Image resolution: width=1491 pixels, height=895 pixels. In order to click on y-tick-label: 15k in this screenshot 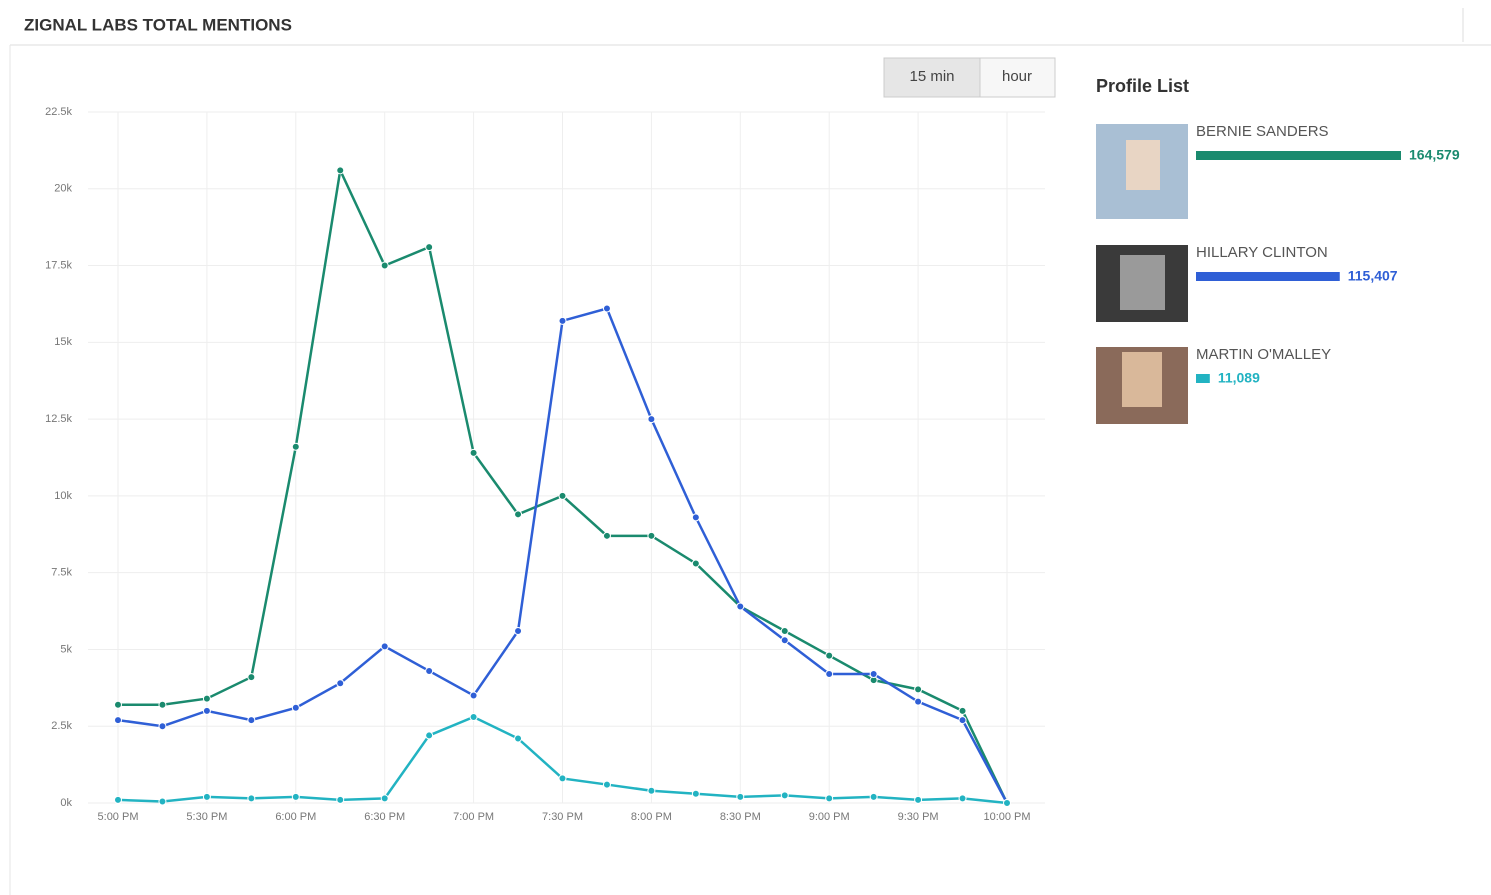, I will do `click(63, 342)`.